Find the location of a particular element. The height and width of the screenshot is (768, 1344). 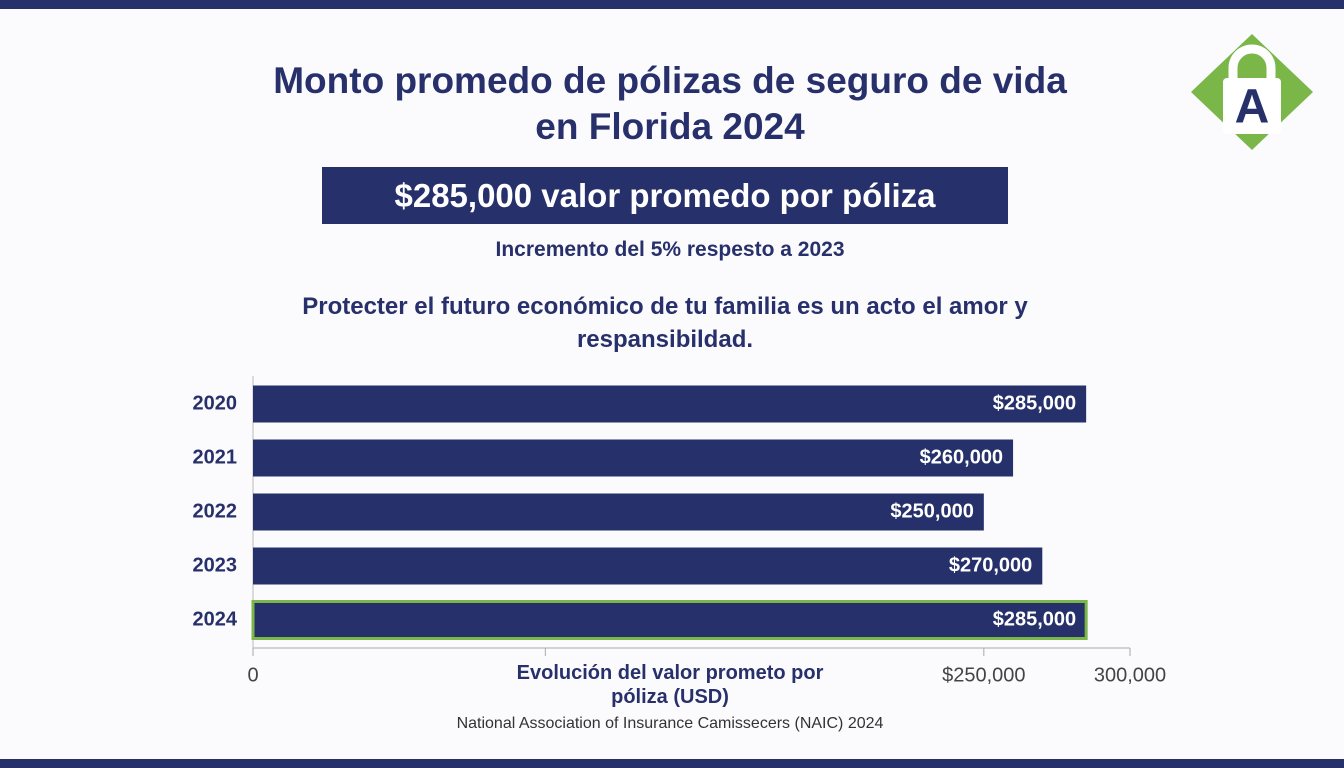

y-tick-label: 2022 is located at coordinates (215, 511).